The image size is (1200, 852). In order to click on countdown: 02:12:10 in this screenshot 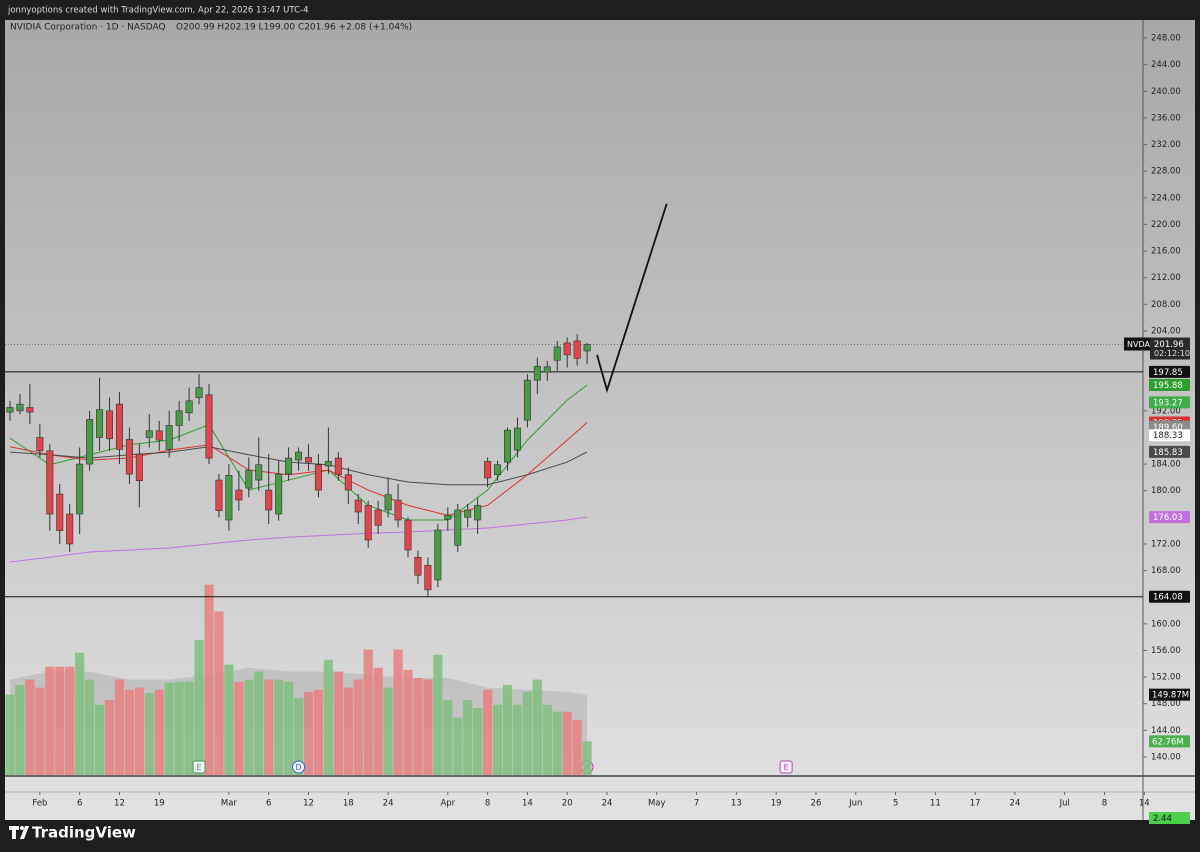, I will do `click(1172, 353)`.